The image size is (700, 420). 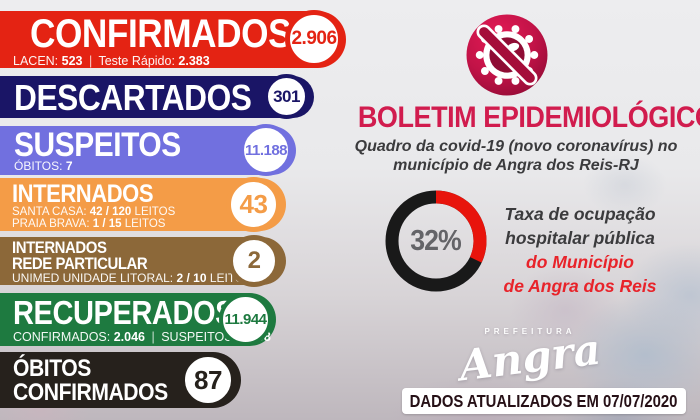 What do you see at coordinates (43, 166) in the screenshot?
I see `stat-subtitle: ÓBITOS: 7` at bounding box center [43, 166].